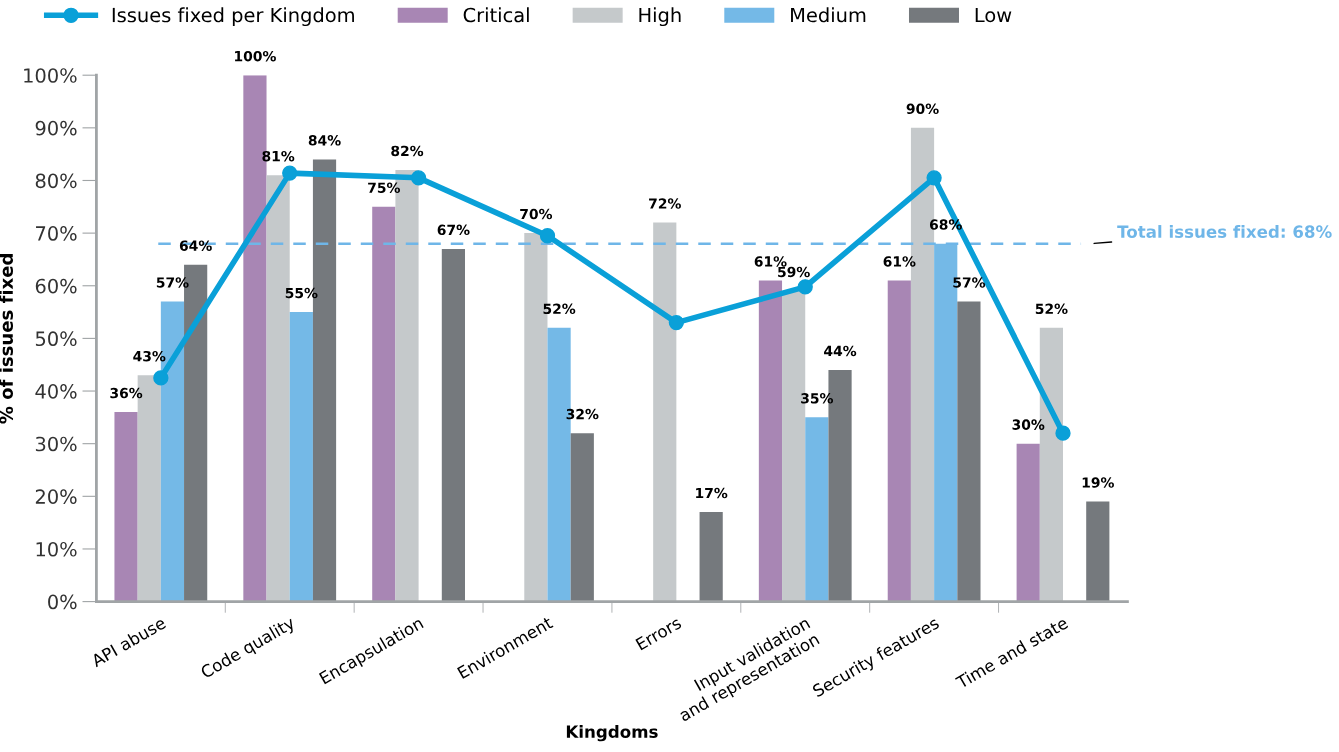  What do you see at coordinates (233, 17) in the screenshot?
I see `legend-label: Issues fixed per Kingdom` at bounding box center [233, 17].